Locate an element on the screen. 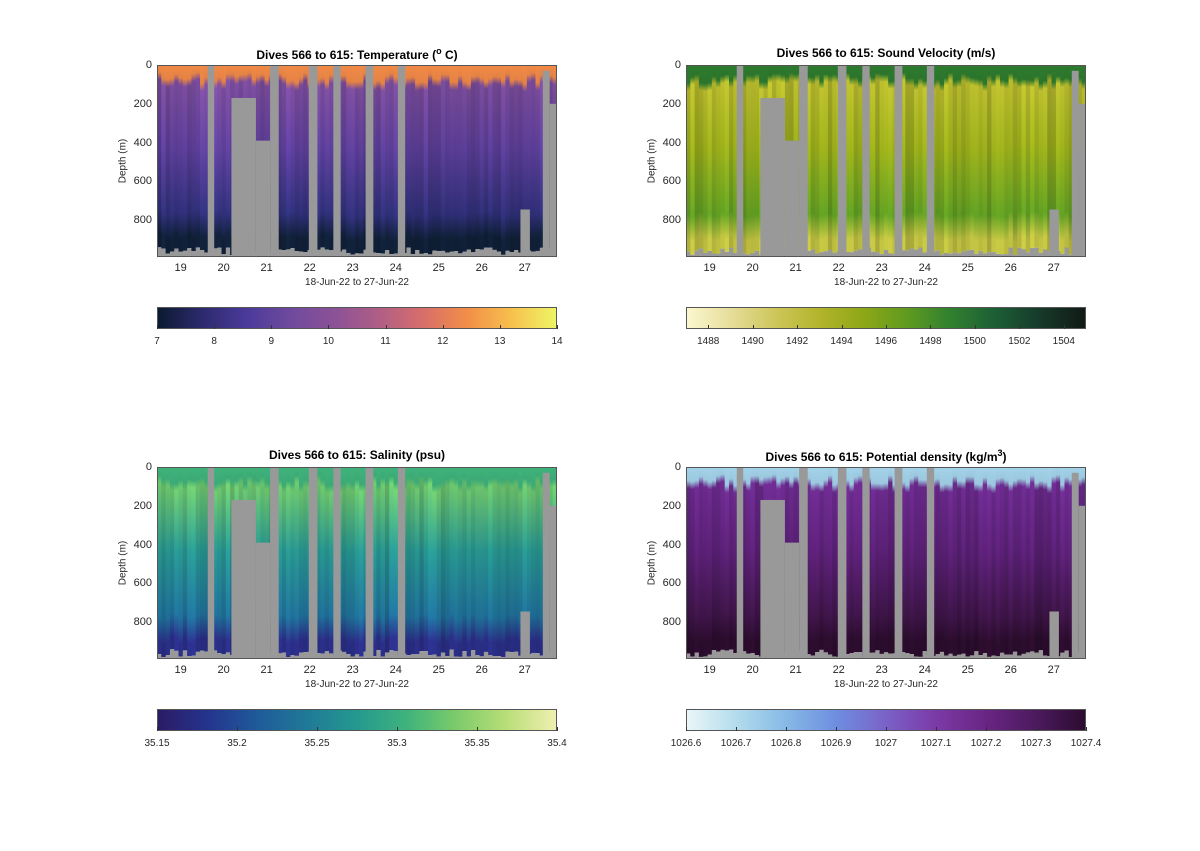 The image size is (1200, 851). colorbar-tick-label: 13 is located at coordinates (500, 341).